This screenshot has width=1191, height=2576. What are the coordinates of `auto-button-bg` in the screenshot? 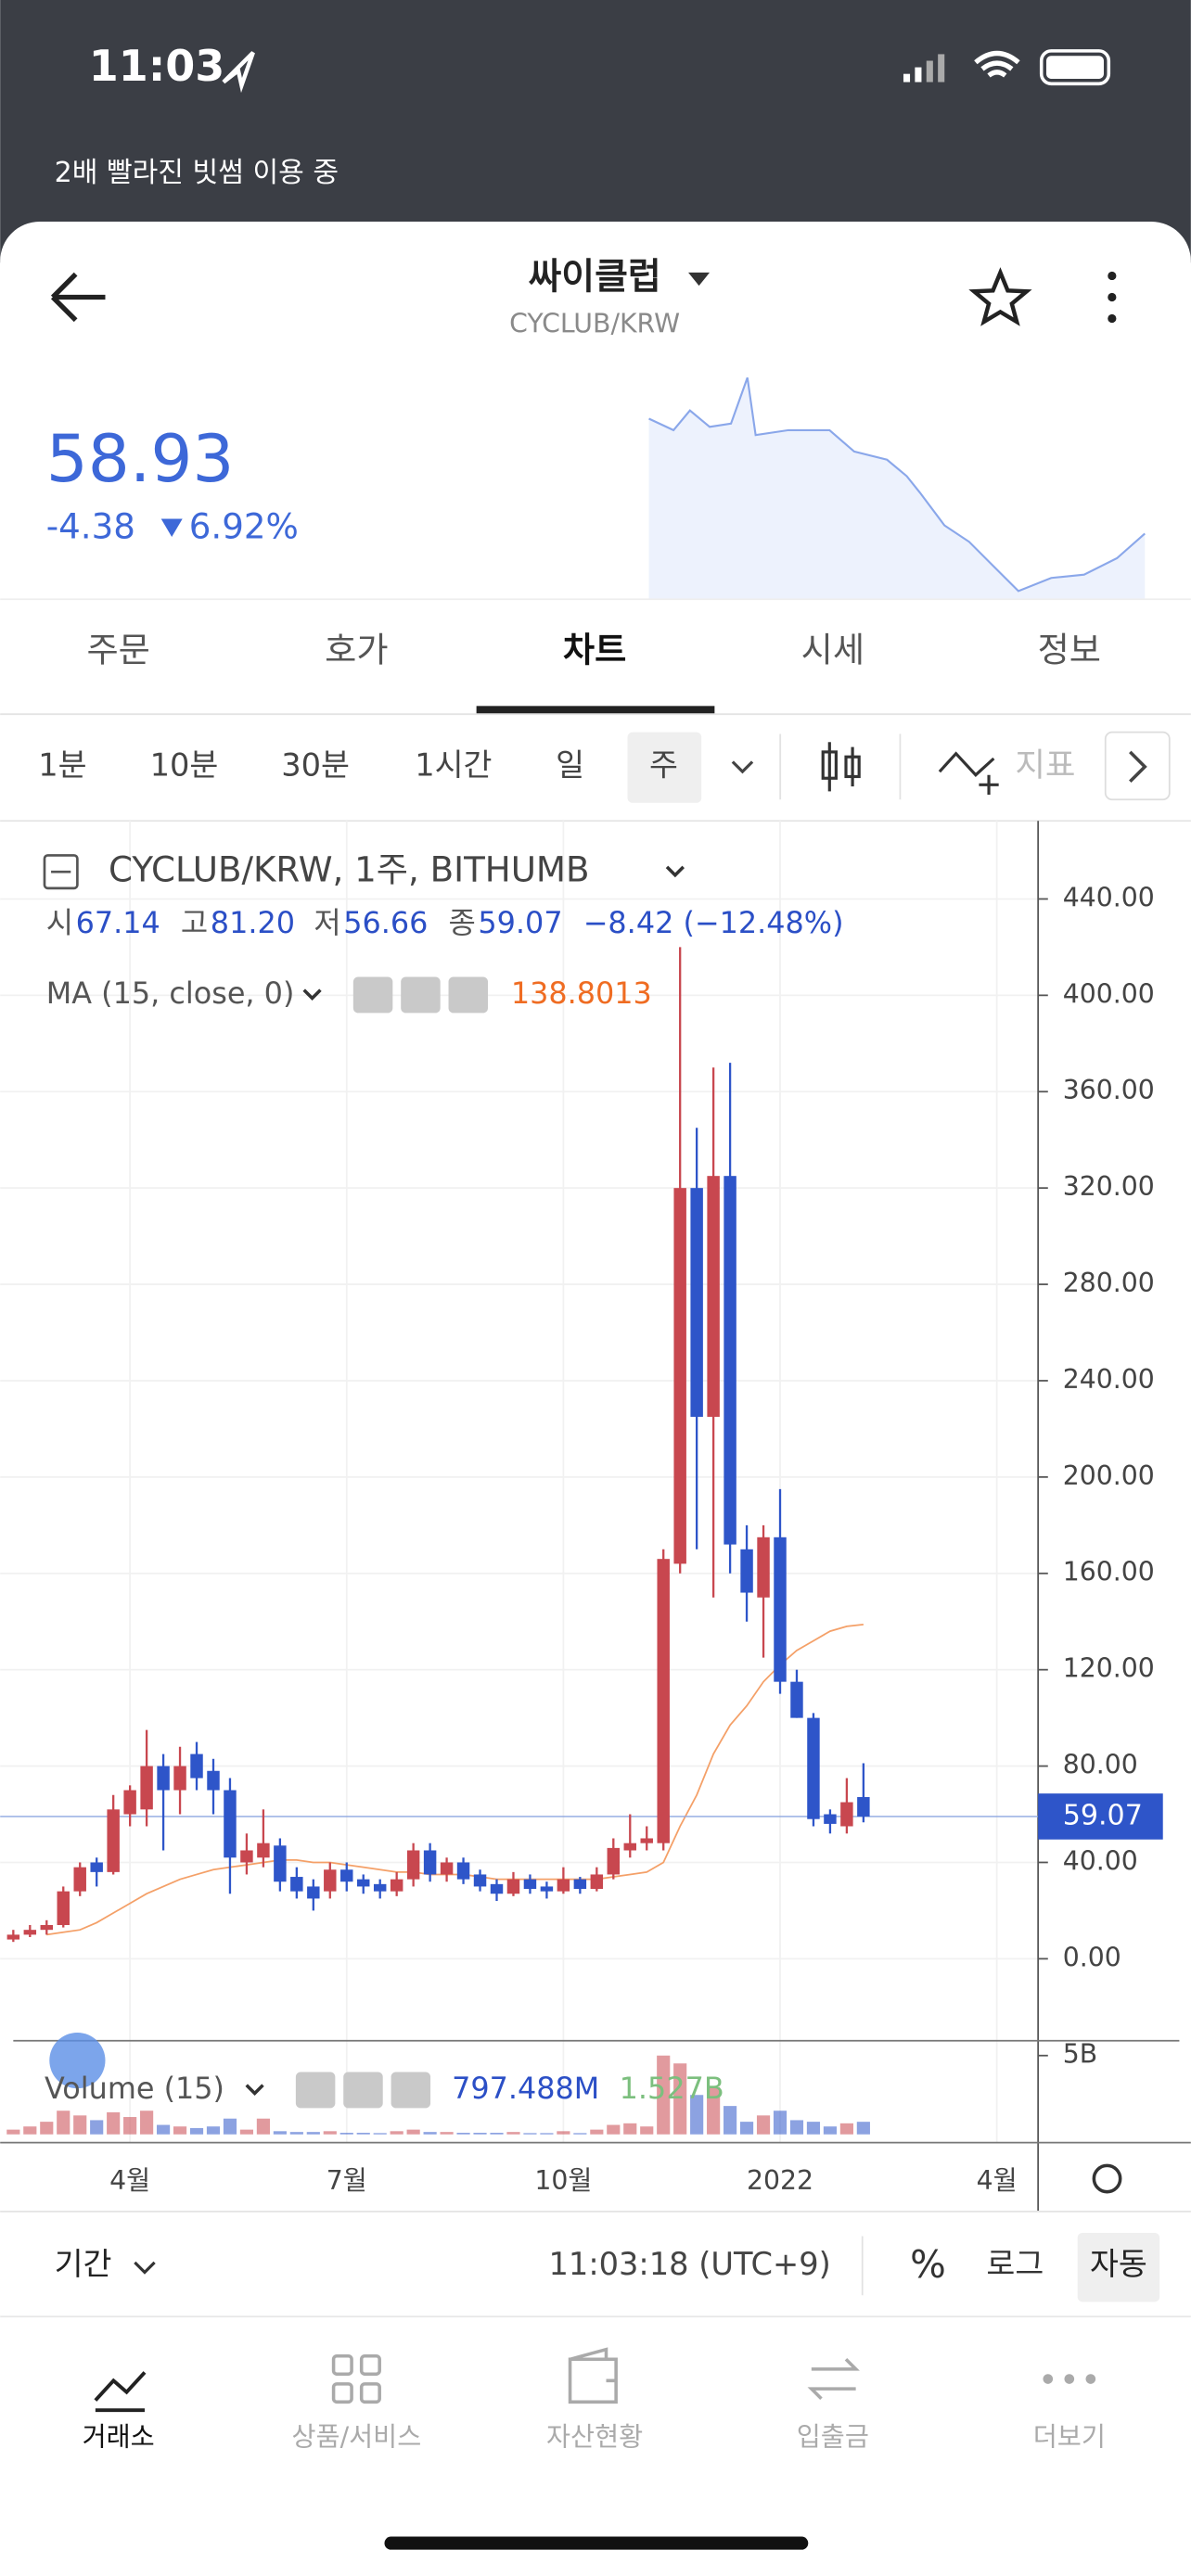 It's located at (1118, 2267).